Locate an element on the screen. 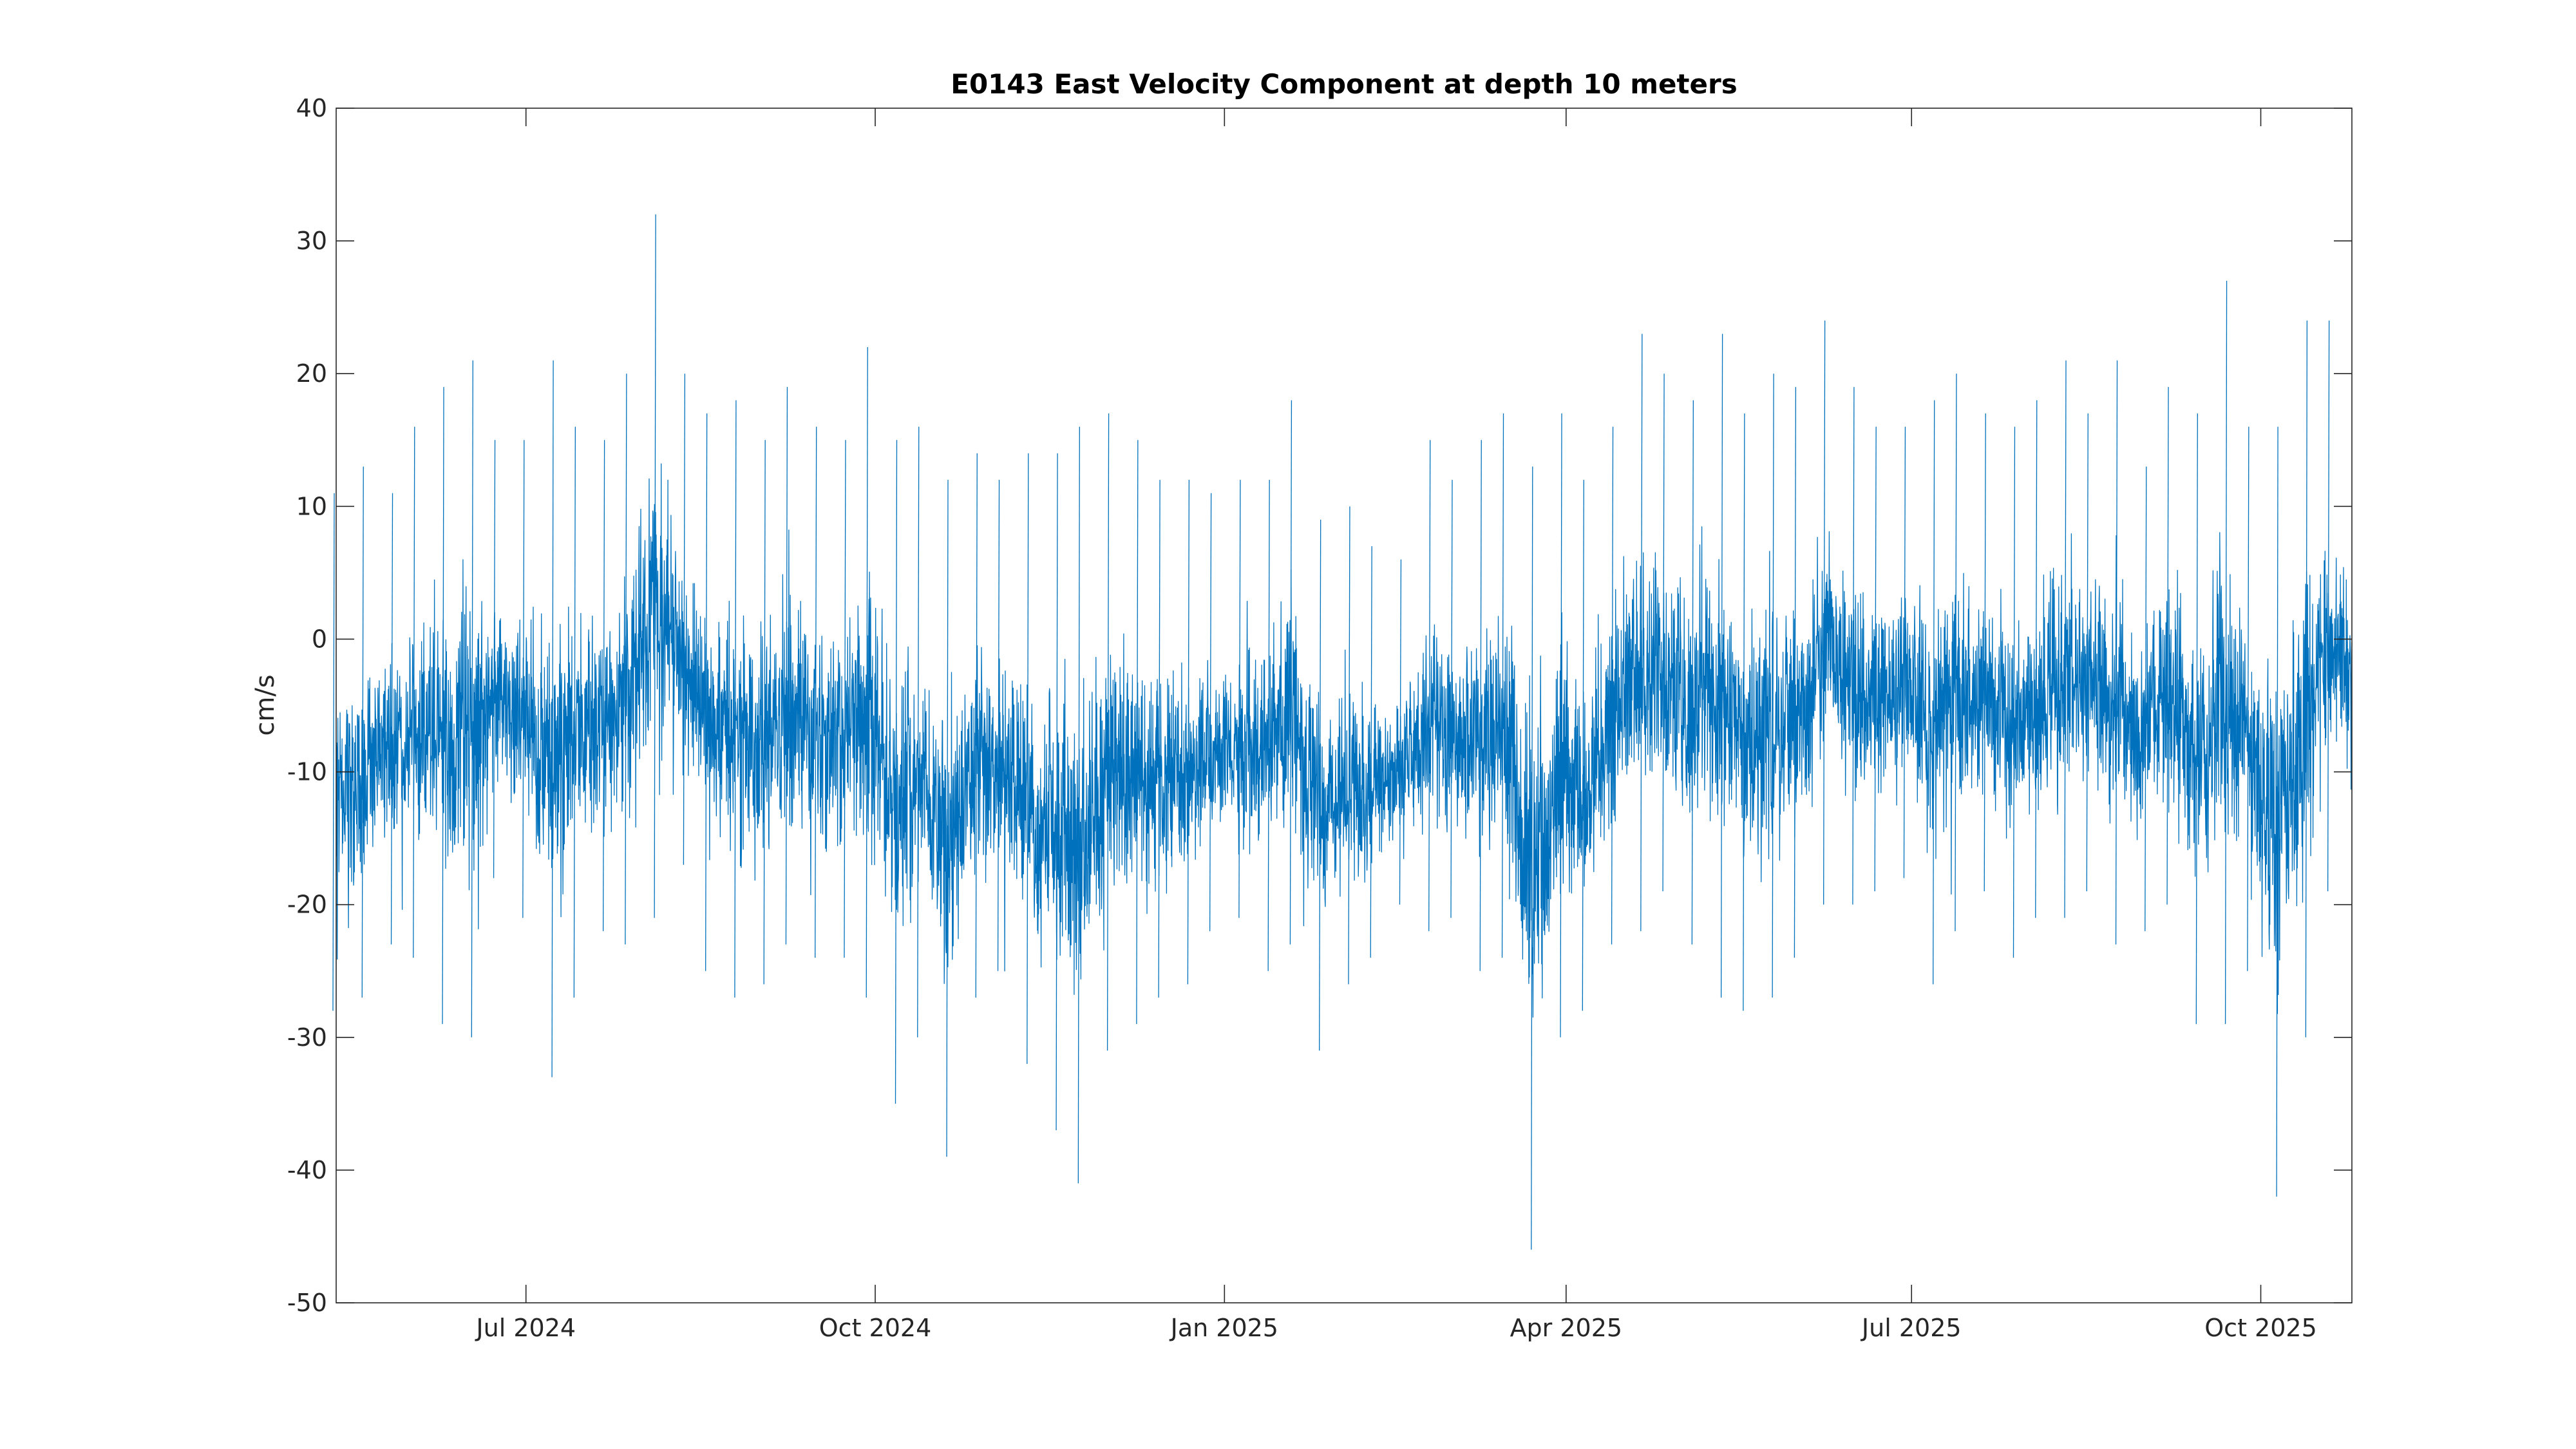 The image size is (2576, 1449). y-tick-label: -10 is located at coordinates (307, 772).